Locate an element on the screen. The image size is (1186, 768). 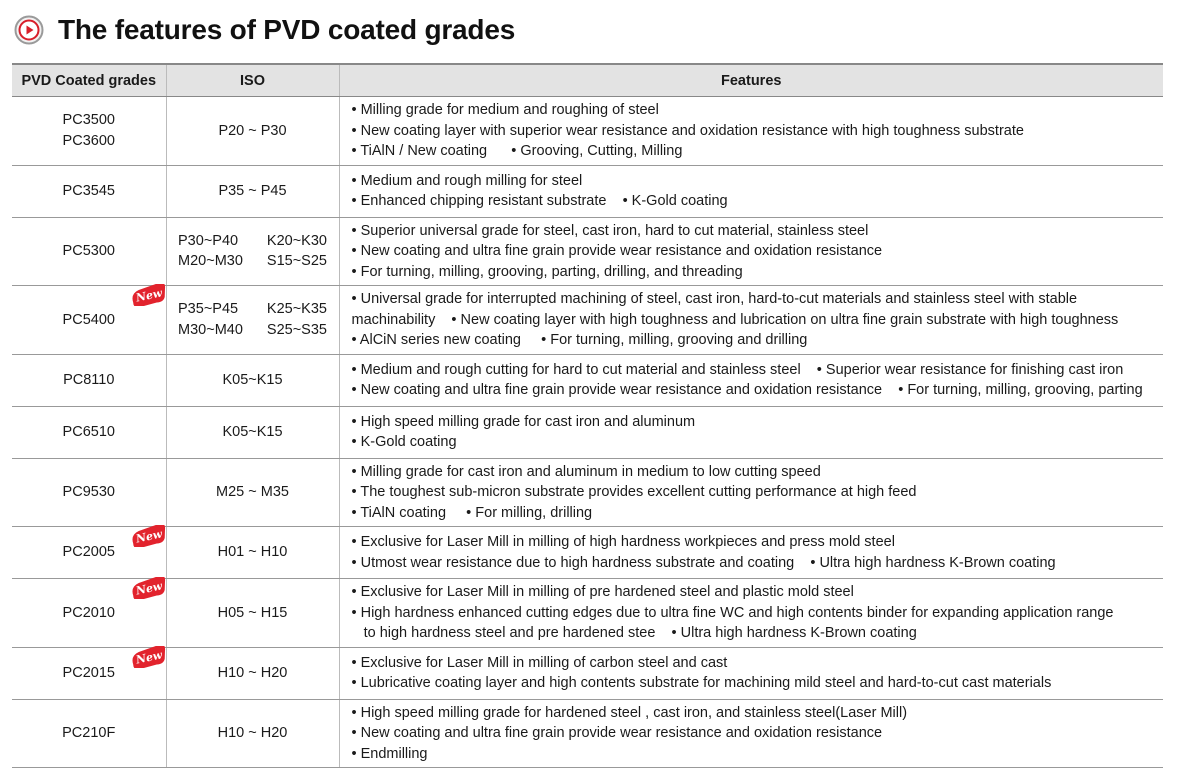
iso-range-grid: P35~P45 K25~K35 M30~M40 S25~S35 is located at coordinates (253, 319).